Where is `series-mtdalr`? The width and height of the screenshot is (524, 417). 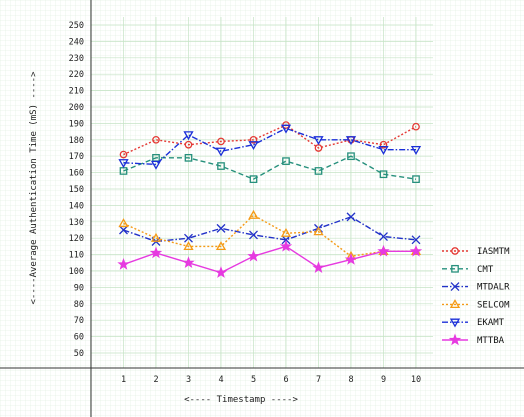
series-mtdalr is located at coordinates (270, 229).